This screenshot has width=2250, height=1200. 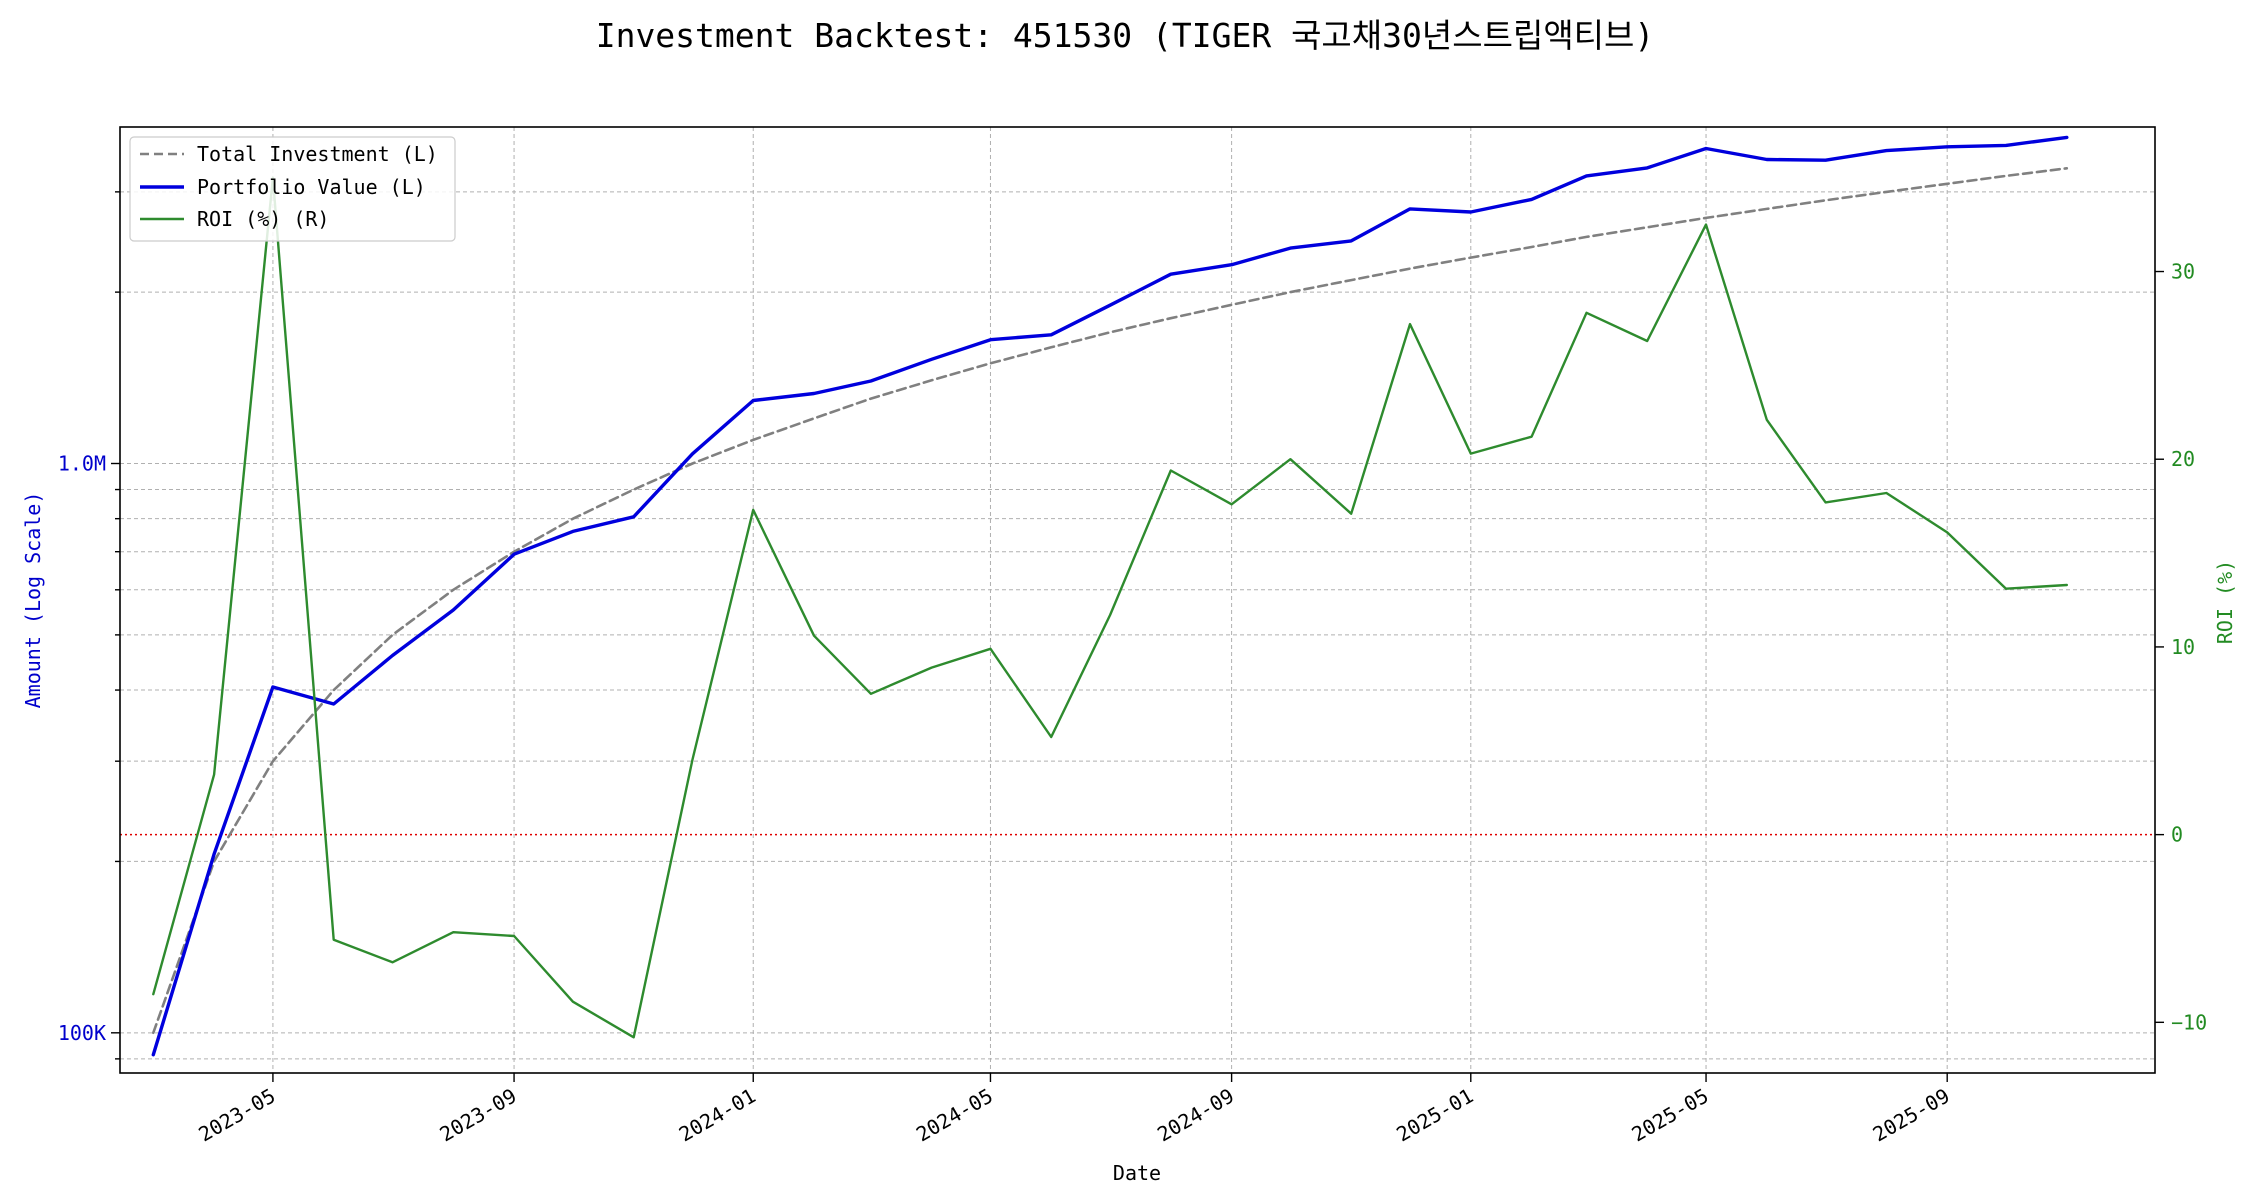 What do you see at coordinates (82, 464) in the screenshot?
I see `left-tick-label: 1.0M` at bounding box center [82, 464].